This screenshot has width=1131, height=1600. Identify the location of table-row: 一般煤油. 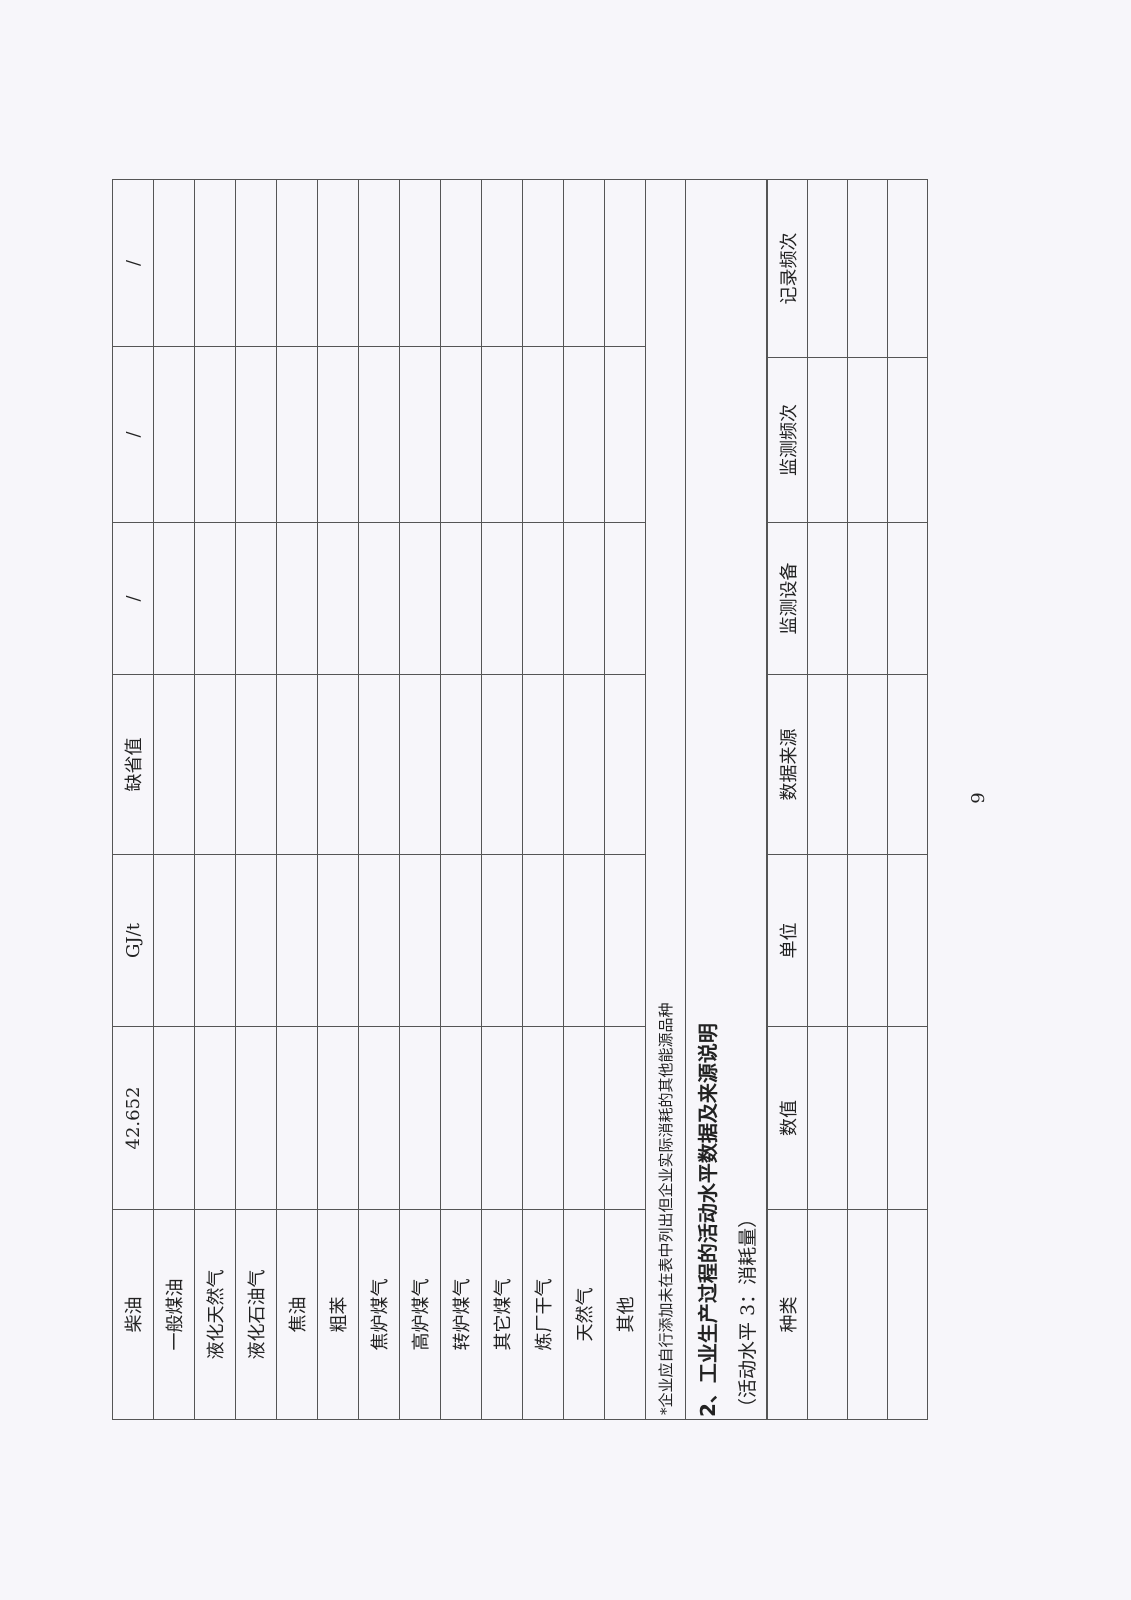
(174, 799).